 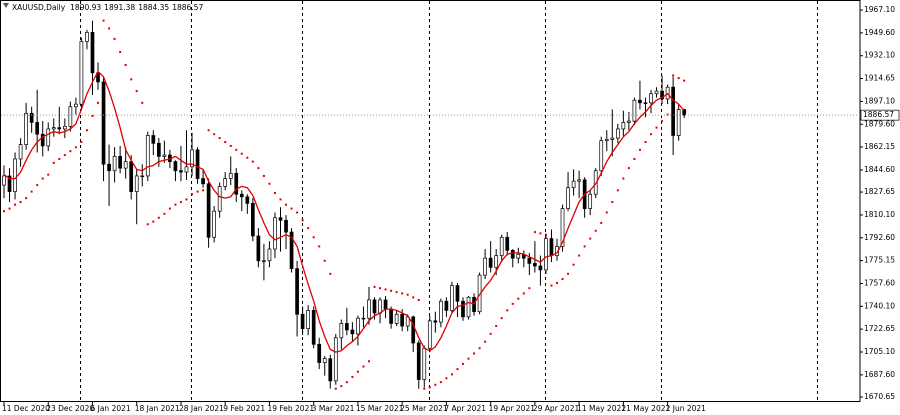 What do you see at coordinates (879, 9) in the screenshot?
I see `y-tick-label: 1967.10` at bounding box center [879, 9].